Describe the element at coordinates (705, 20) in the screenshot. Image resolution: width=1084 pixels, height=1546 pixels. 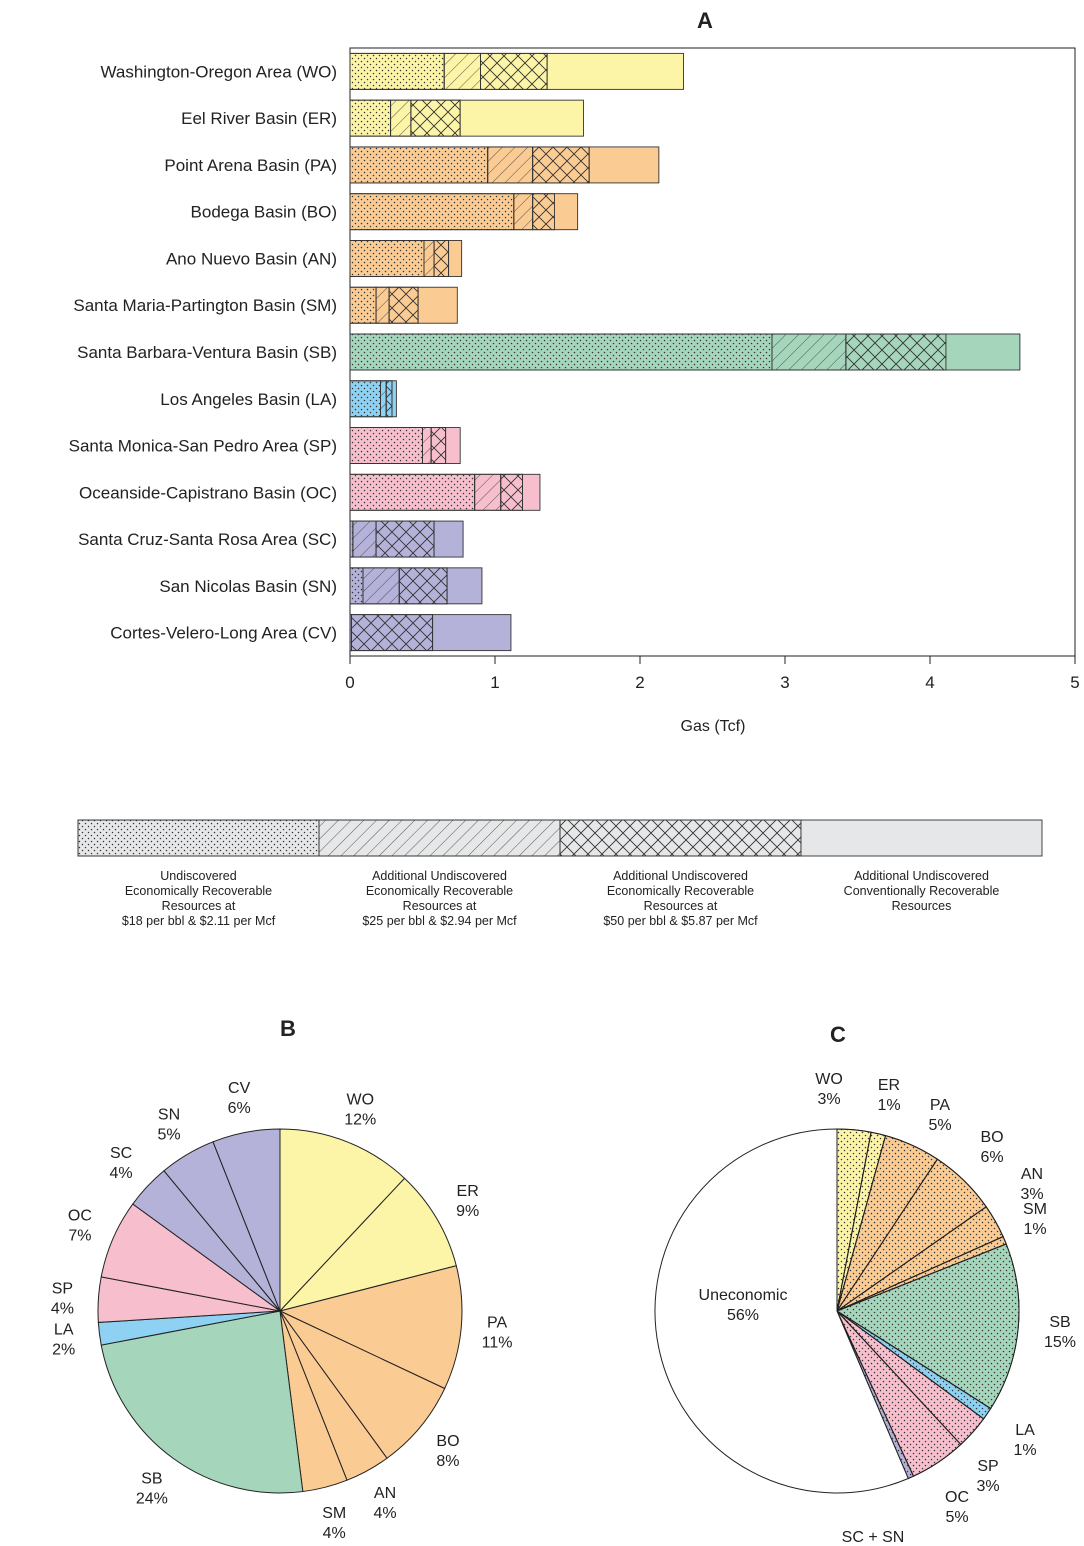
I see `panel-a-title: A` at that location.